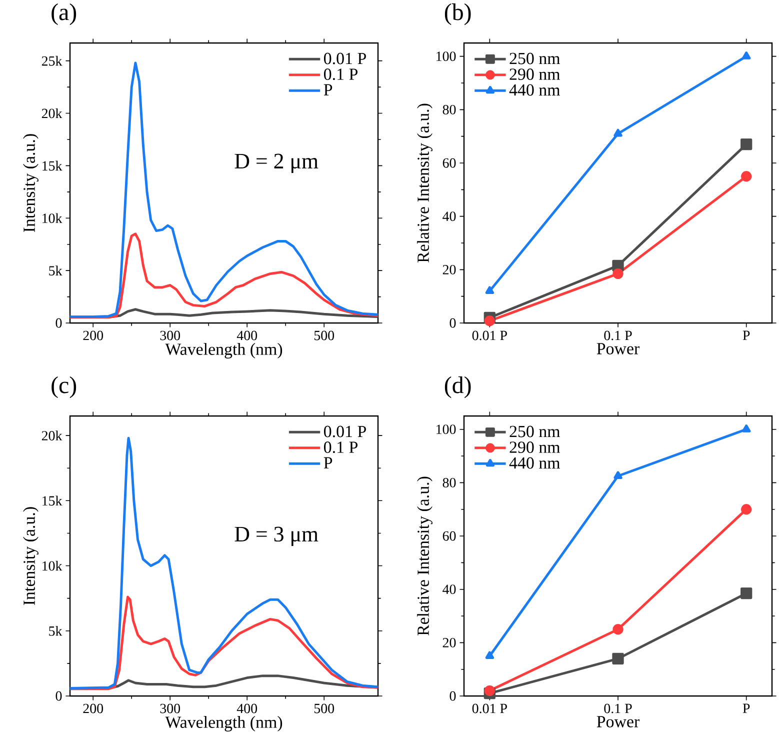 This screenshot has width=779, height=754. Describe the element at coordinates (276, 163) in the screenshot. I see `annotation: D = 2 μm` at that location.